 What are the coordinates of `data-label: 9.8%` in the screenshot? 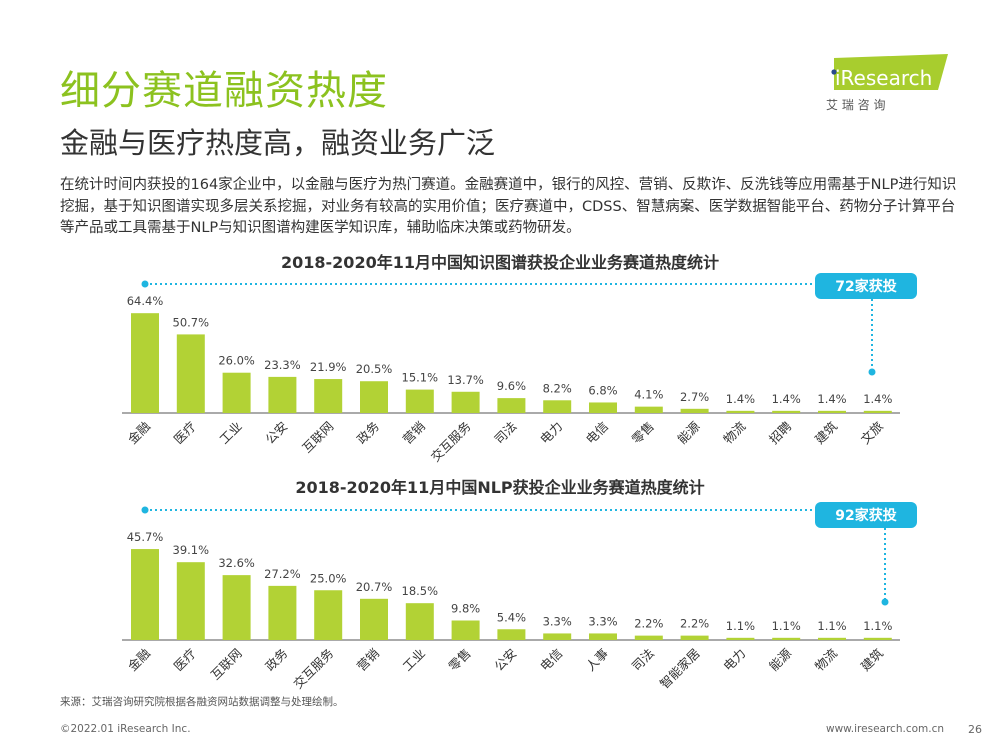 It's located at (465, 608).